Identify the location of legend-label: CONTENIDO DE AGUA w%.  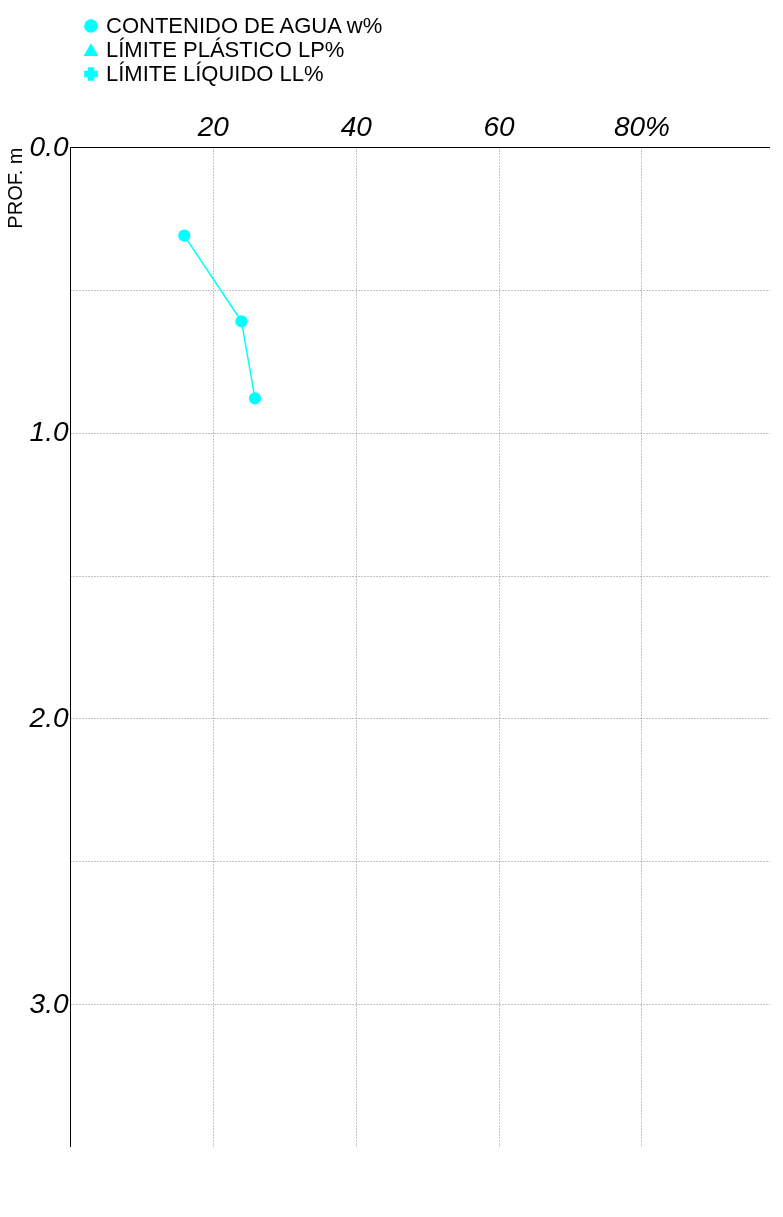
(244, 25).